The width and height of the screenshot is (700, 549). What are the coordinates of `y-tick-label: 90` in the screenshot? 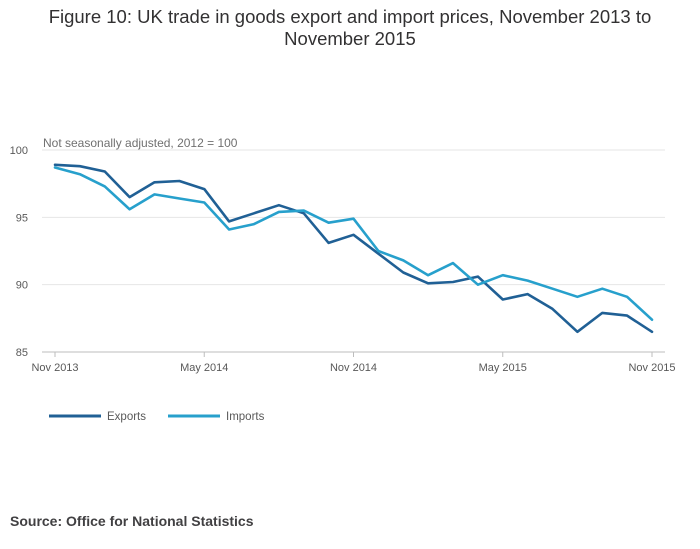 It's located at (22, 286).